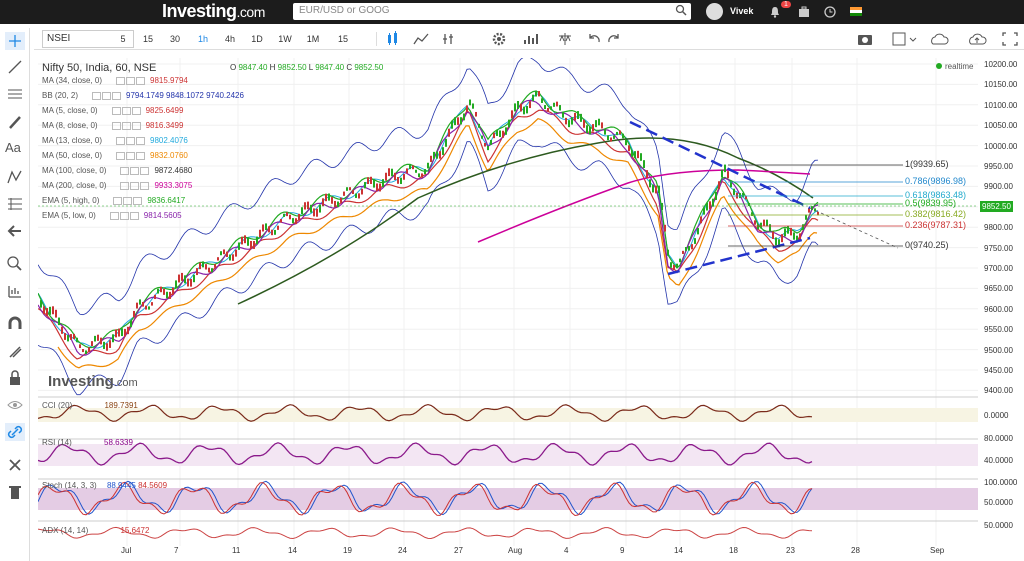 The width and height of the screenshot is (1024, 561). What do you see at coordinates (70, 110) in the screenshot?
I see `indicator-label: MA (5, close, 0)` at bounding box center [70, 110].